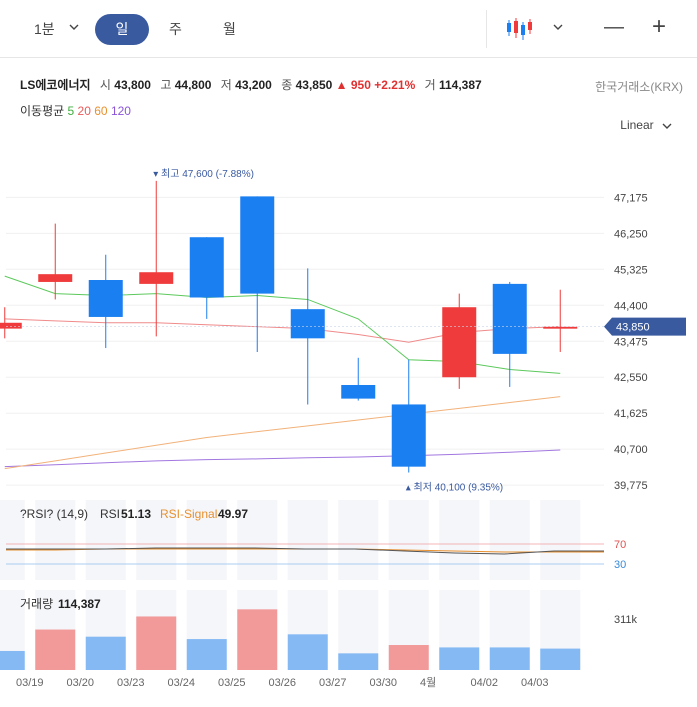  Describe the element at coordinates (626, 620) in the screenshot. I see `volume-tick-label: 311k` at that location.